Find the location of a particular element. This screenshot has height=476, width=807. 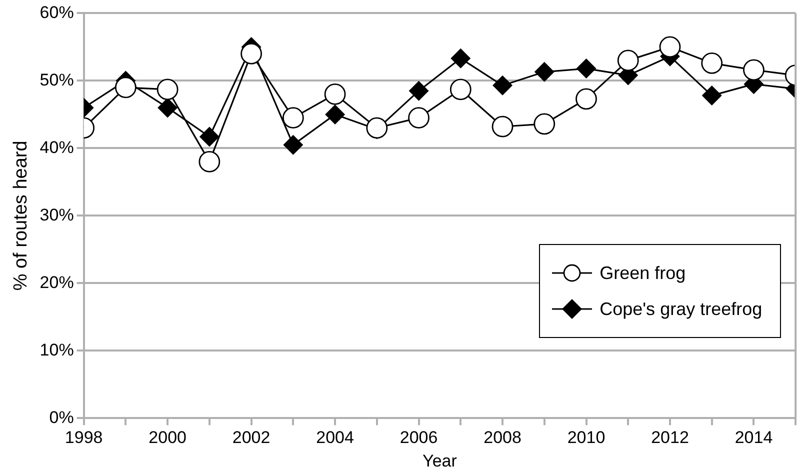

x-tick-label: 2000 is located at coordinates (167, 438).